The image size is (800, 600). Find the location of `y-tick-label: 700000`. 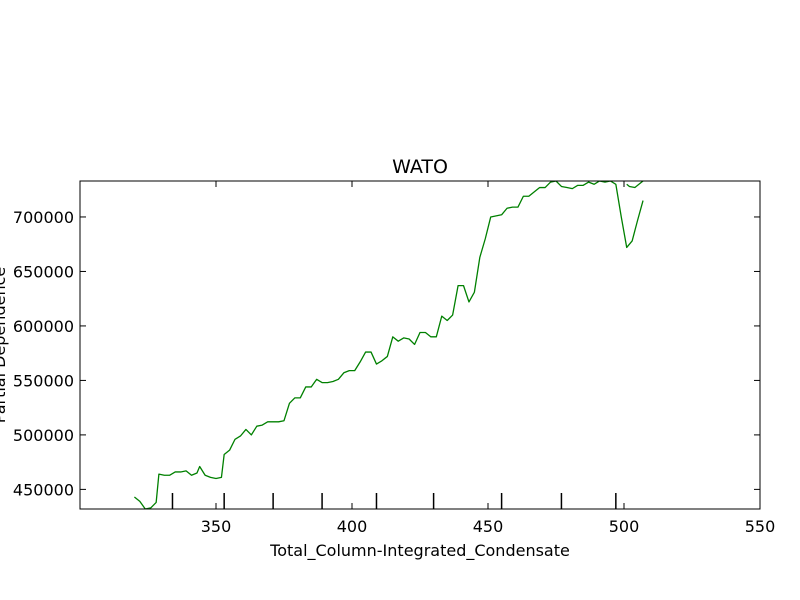

y-tick-label: 700000 is located at coordinates (43, 217).